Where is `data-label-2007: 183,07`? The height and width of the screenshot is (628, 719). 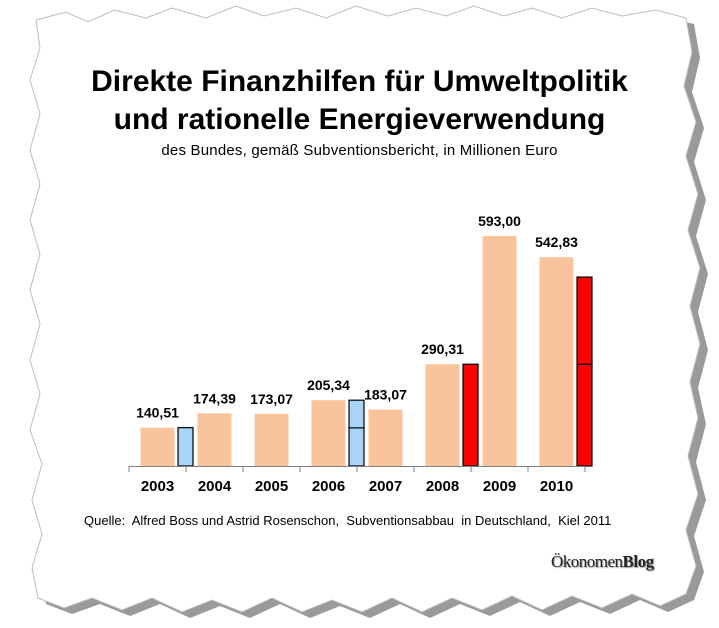
data-label-2007: 183,07 is located at coordinates (385, 395).